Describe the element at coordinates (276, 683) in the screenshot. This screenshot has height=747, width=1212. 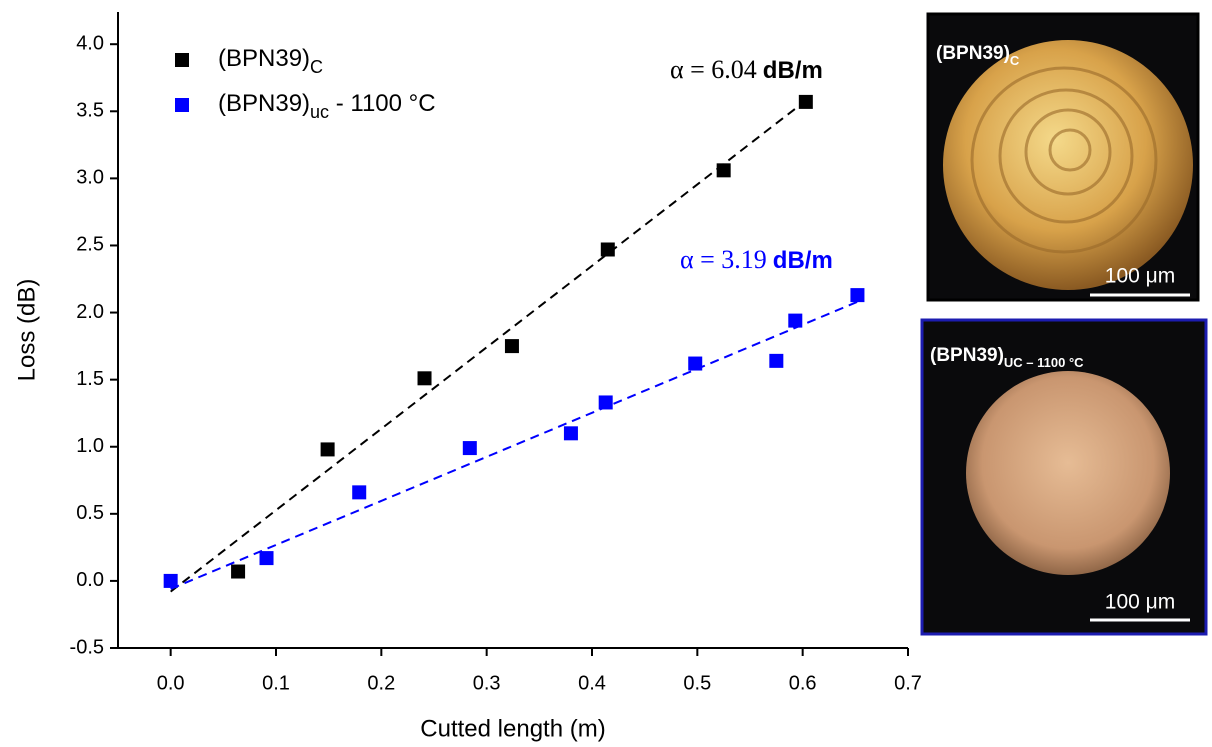
I see `x-tick-label: 0.1` at that location.